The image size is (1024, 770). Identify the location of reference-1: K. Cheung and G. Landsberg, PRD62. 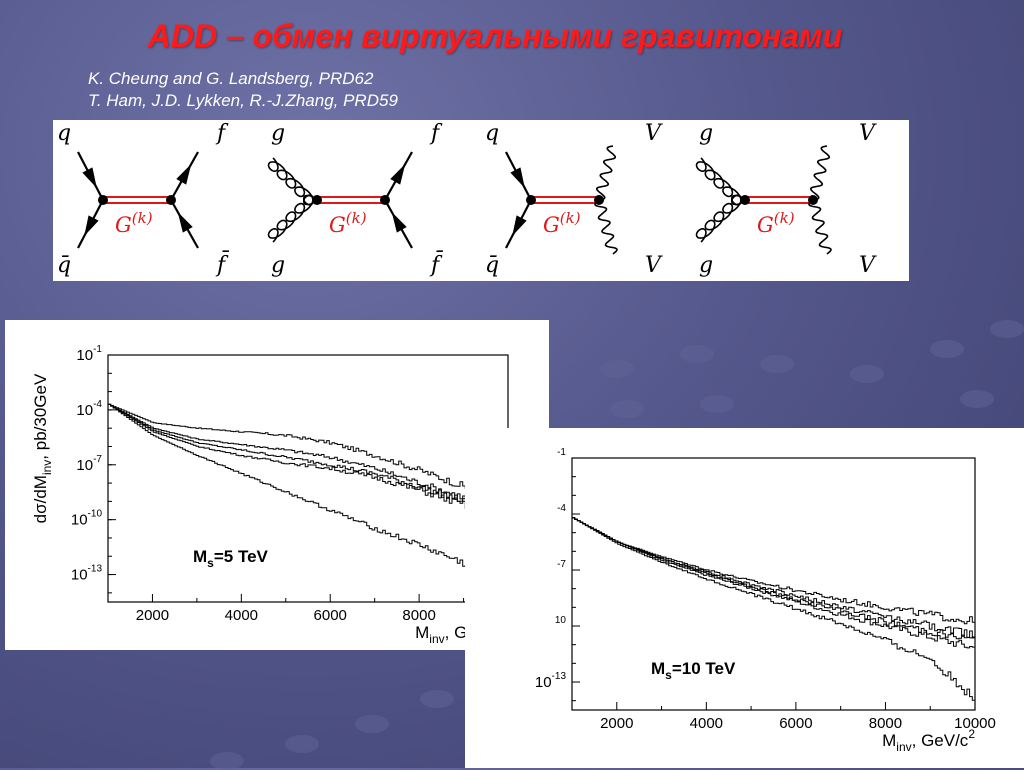
(231, 78).